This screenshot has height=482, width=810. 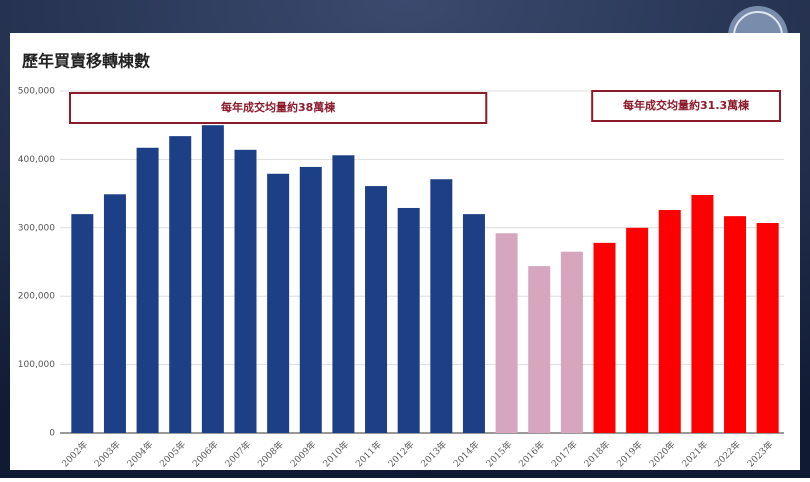 What do you see at coordinates (36, 160) in the screenshot?
I see `y-tick-label: 400,000` at bounding box center [36, 160].